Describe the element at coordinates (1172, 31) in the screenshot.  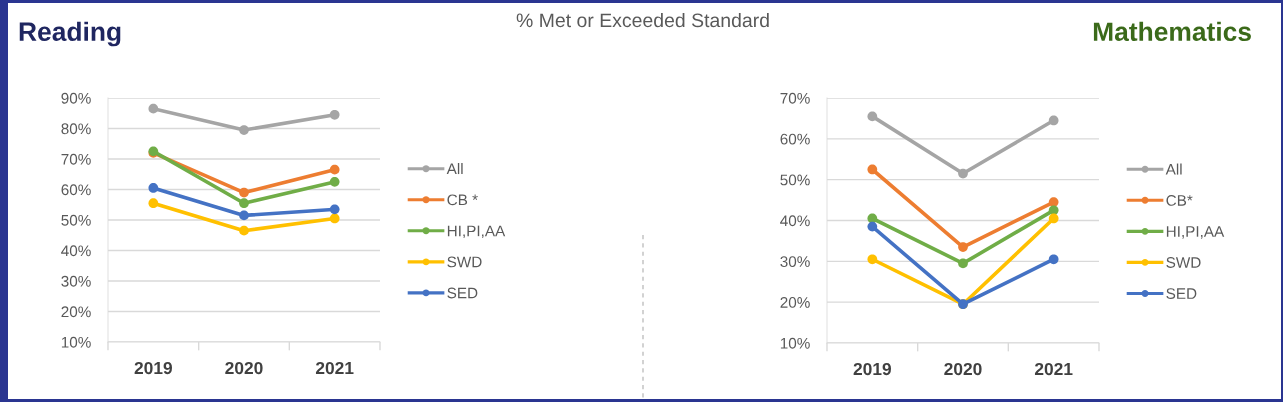
I see `text: Mathematics` at that location.